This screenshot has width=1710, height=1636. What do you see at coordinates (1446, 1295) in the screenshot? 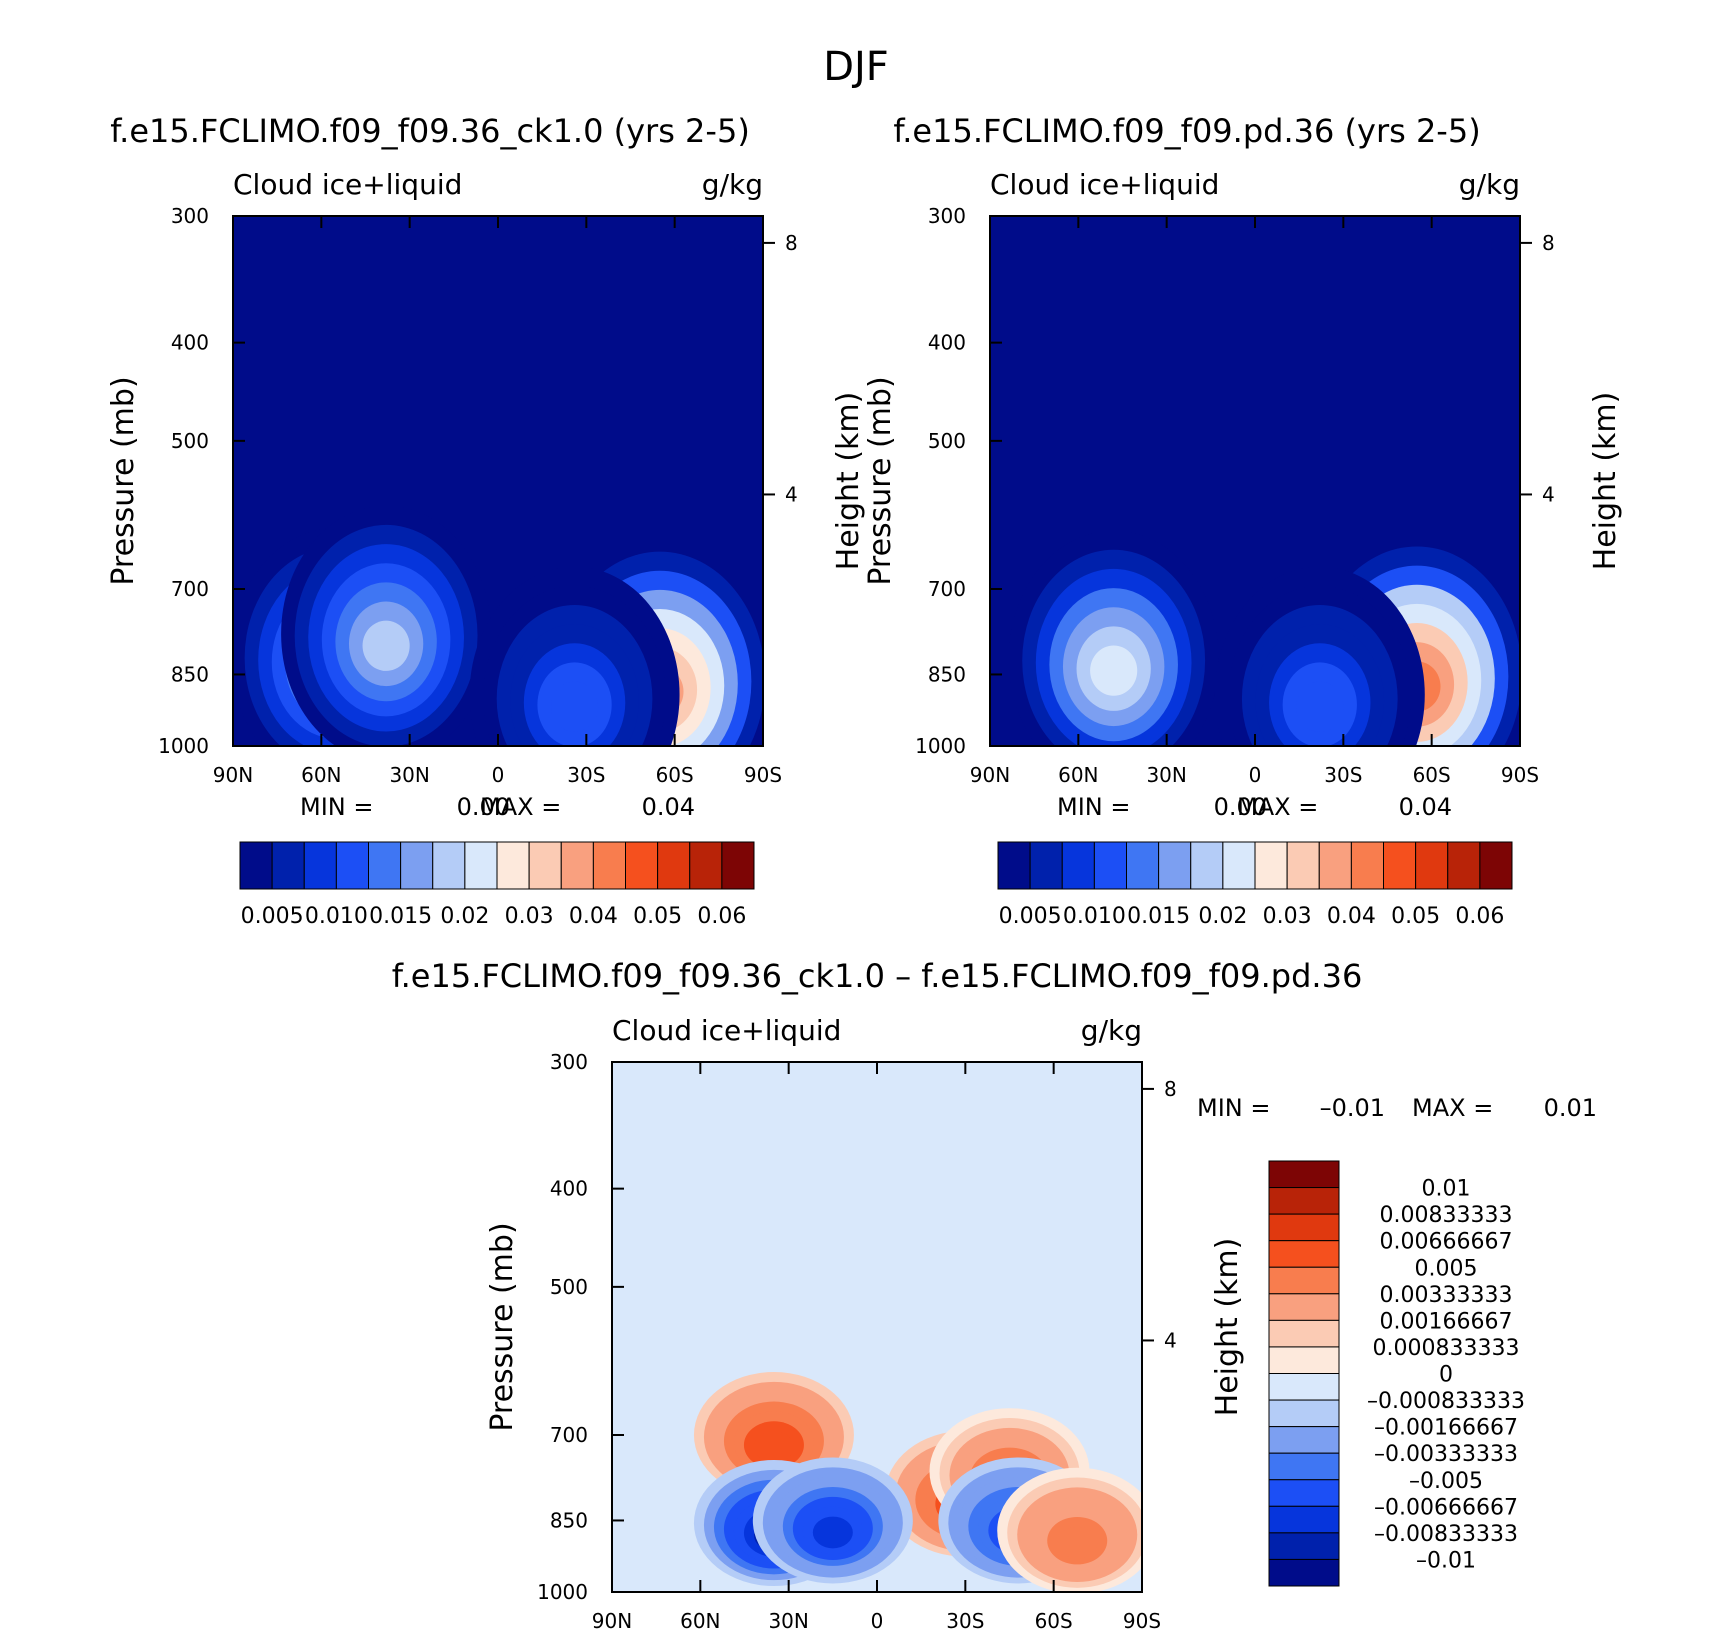
I see `colorbar-label: 0.00333333` at bounding box center [1446, 1295].